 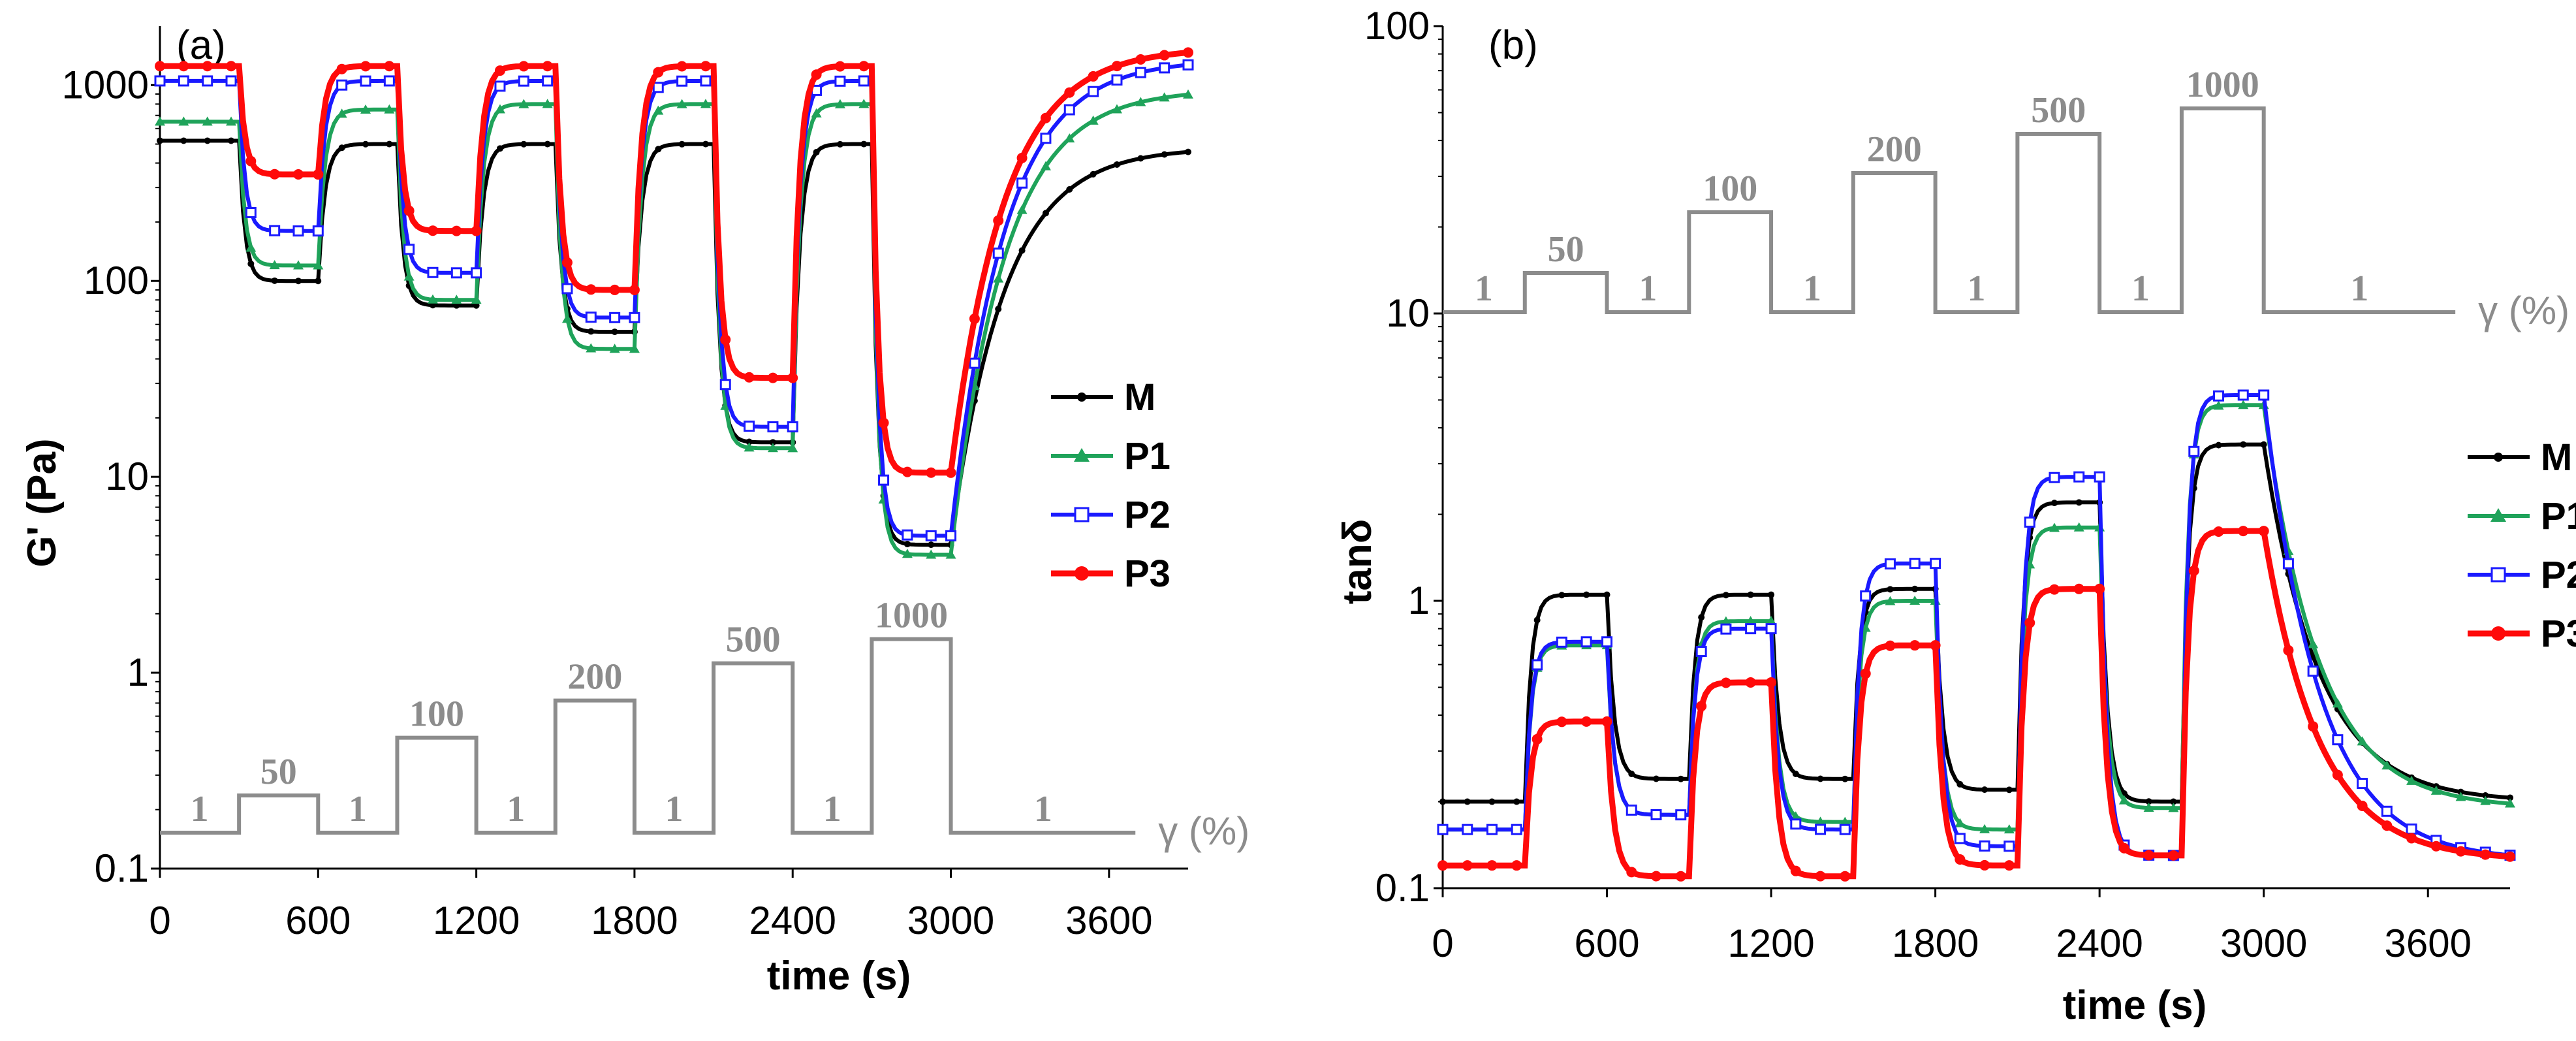 I want to click on y-tick-label: 10, so click(x=127, y=476).